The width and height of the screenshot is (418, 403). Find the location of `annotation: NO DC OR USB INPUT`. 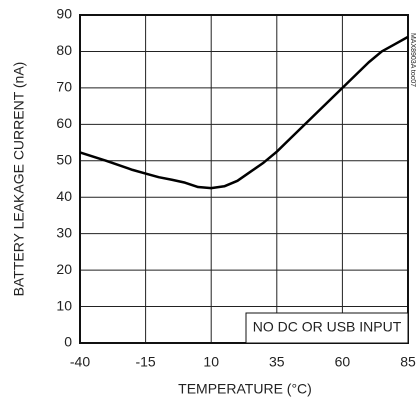

annotation: NO DC OR USB INPUT is located at coordinates (327, 327).